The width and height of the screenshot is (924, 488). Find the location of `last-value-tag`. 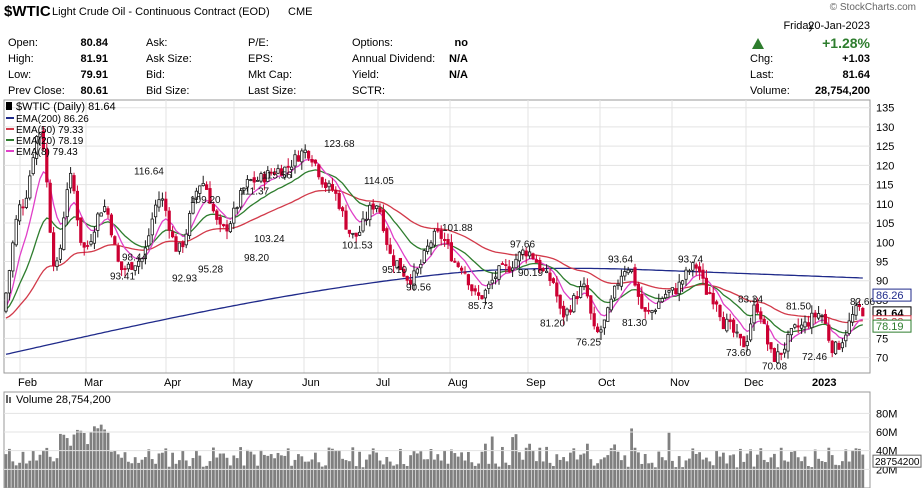

last-value-tag is located at coordinates (892, 295).